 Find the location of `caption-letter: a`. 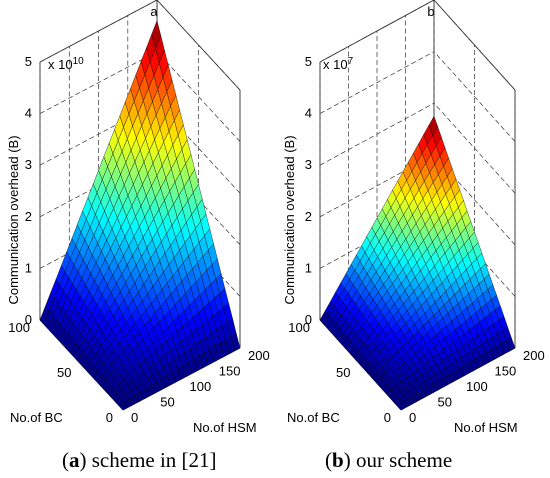

caption-letter: a is located at coordinates (74, 460).